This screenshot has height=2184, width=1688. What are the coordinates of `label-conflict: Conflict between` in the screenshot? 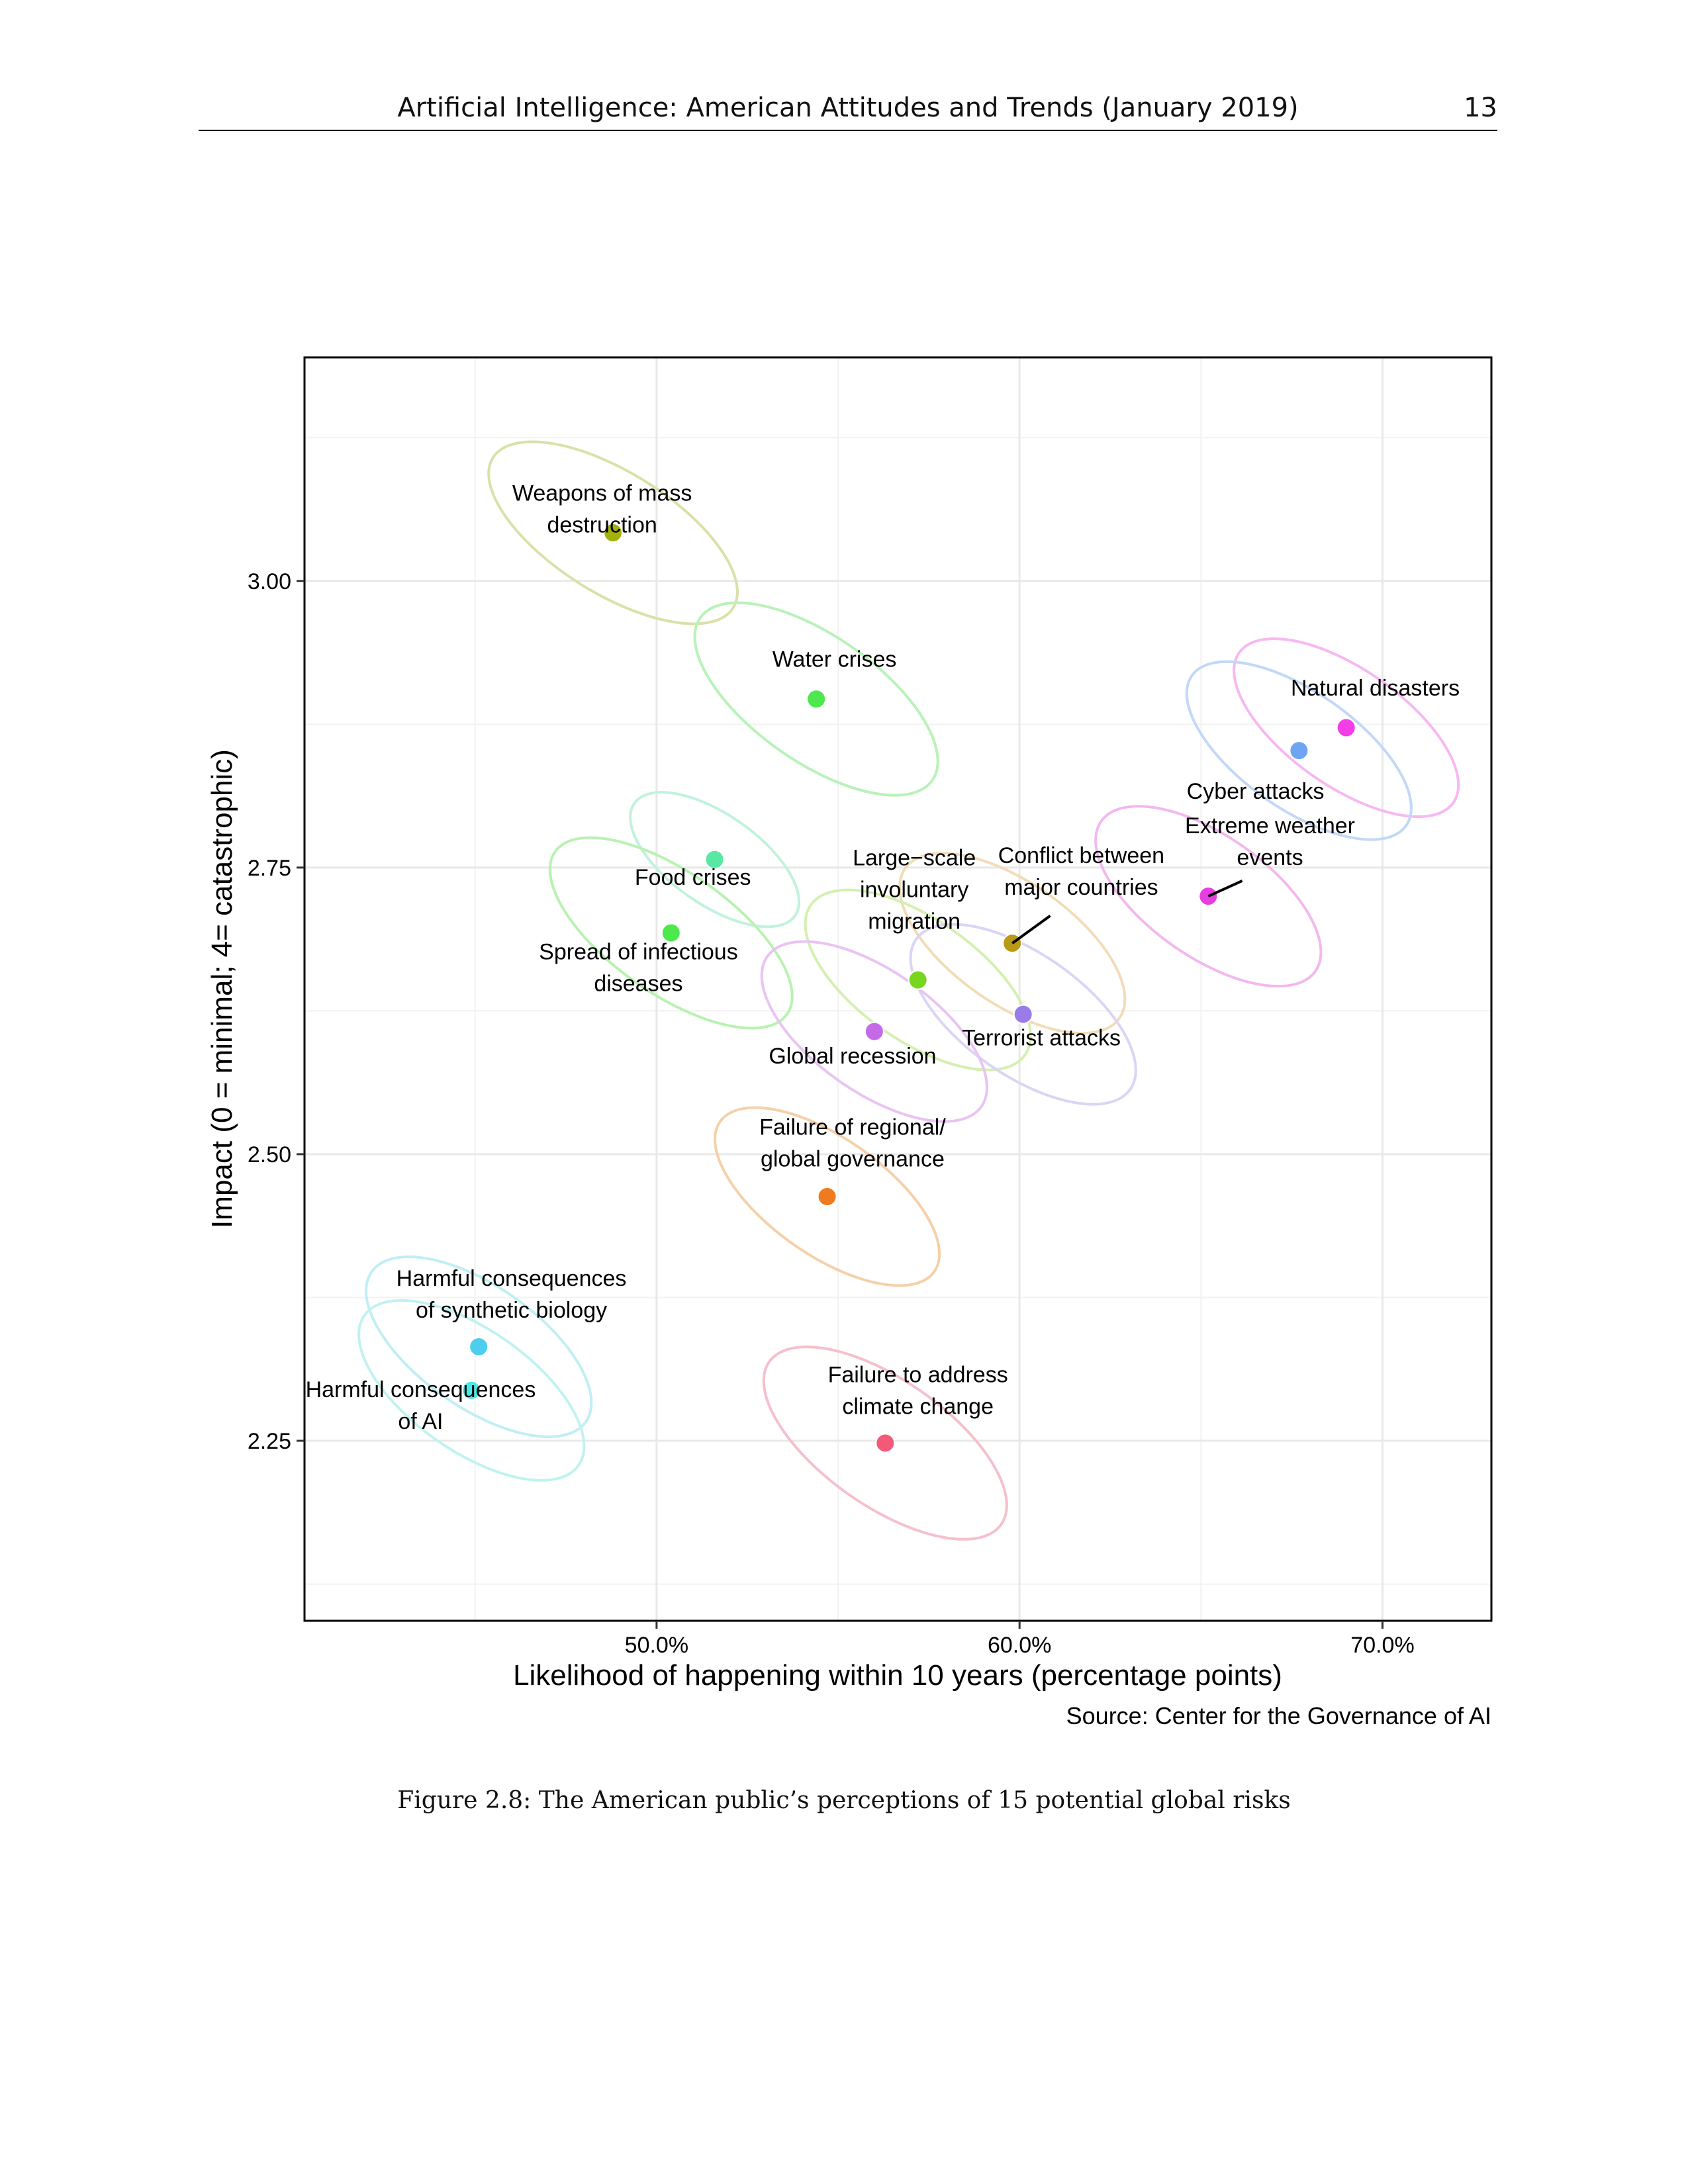 It's located at (1081, 856).